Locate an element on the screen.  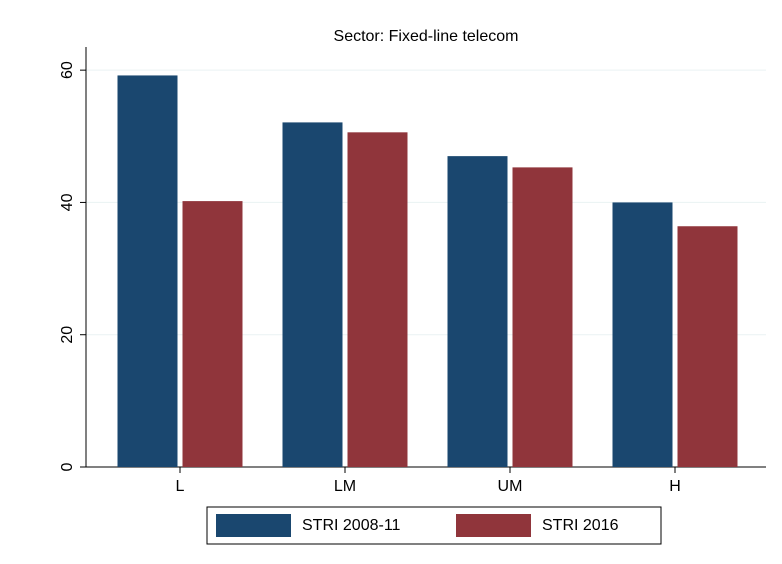
y-tick-label: 20 is located at coordinates (67, 335).